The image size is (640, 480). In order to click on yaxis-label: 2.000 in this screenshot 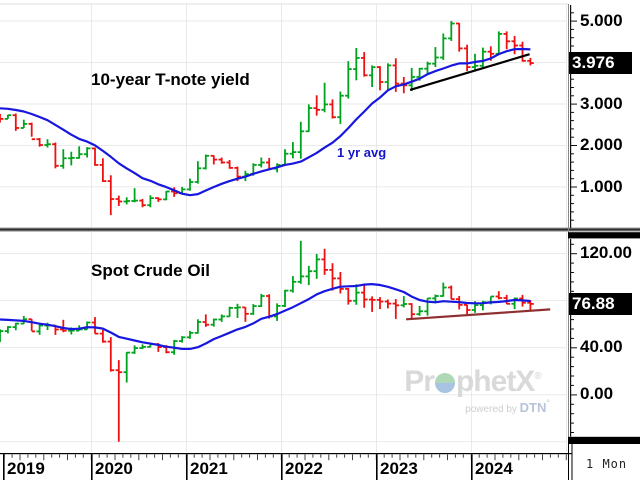, I will do `click(601, 144)`.